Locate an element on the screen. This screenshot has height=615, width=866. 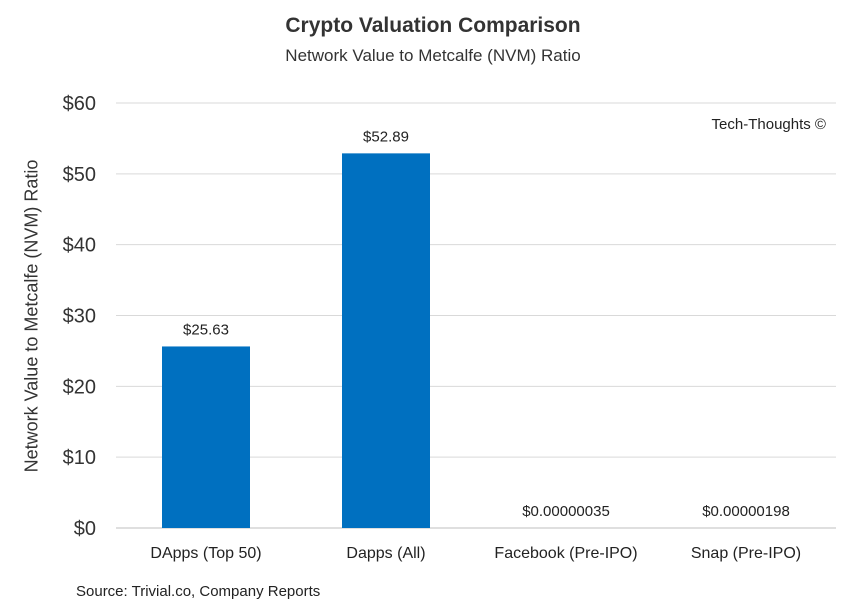
y-tick-label: $0 is located at coordinates (85, 529).